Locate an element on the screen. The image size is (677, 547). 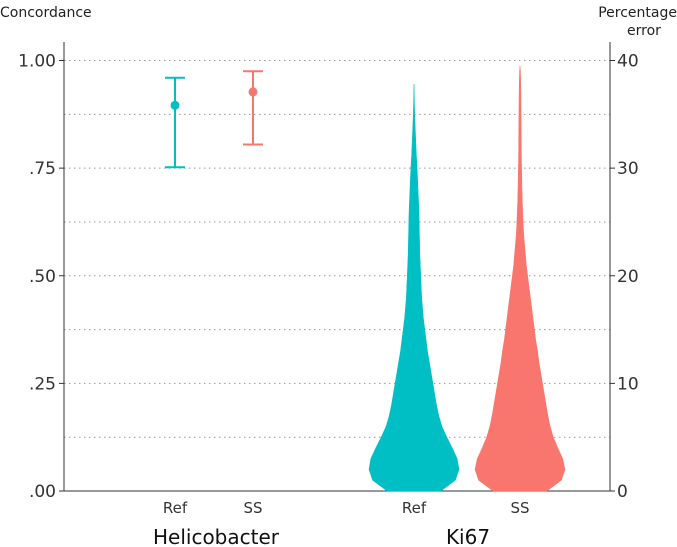
helicobacter-ref-mean-point is located at coordinates (175, 105).